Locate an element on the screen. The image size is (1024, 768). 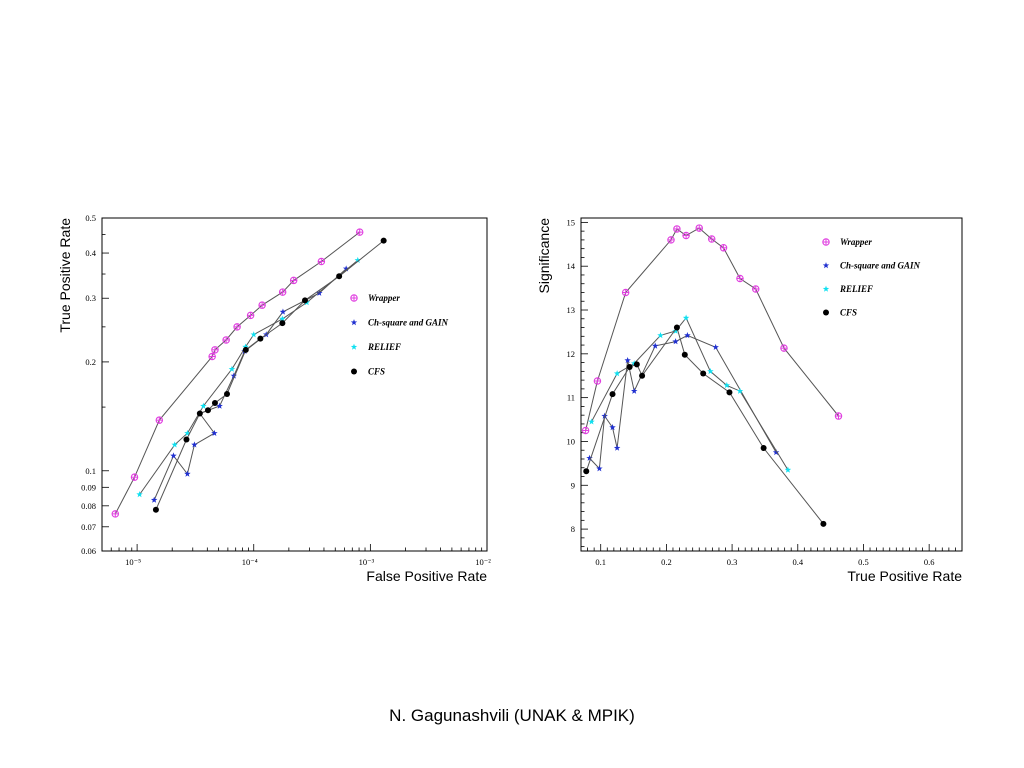
y-axis-title: True Positive Rate is located at coordinates (65, 275).